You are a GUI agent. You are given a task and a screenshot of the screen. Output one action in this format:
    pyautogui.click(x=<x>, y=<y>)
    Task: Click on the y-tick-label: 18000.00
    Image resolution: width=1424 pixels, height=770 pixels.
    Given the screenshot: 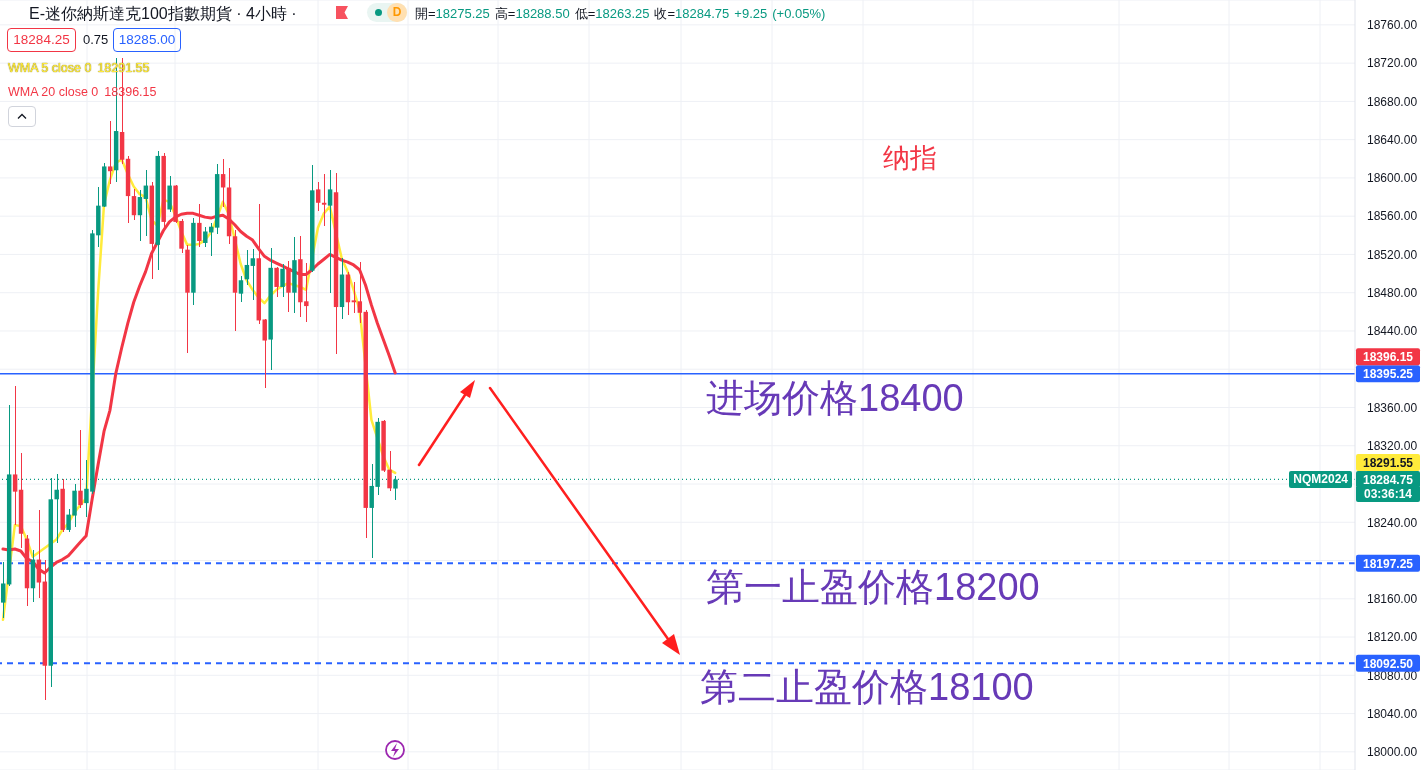 What is the action you would take?
    pyautogui.click(x=1392, y=752)
    